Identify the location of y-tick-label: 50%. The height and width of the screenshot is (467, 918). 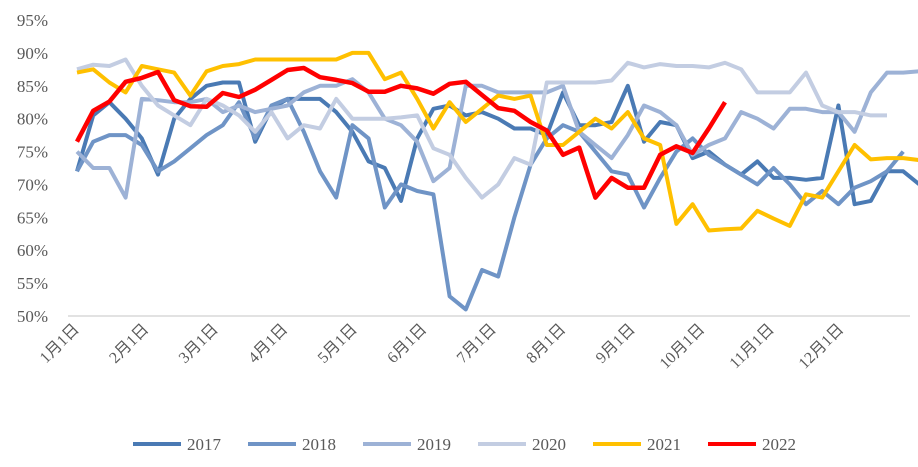
(32, 316).